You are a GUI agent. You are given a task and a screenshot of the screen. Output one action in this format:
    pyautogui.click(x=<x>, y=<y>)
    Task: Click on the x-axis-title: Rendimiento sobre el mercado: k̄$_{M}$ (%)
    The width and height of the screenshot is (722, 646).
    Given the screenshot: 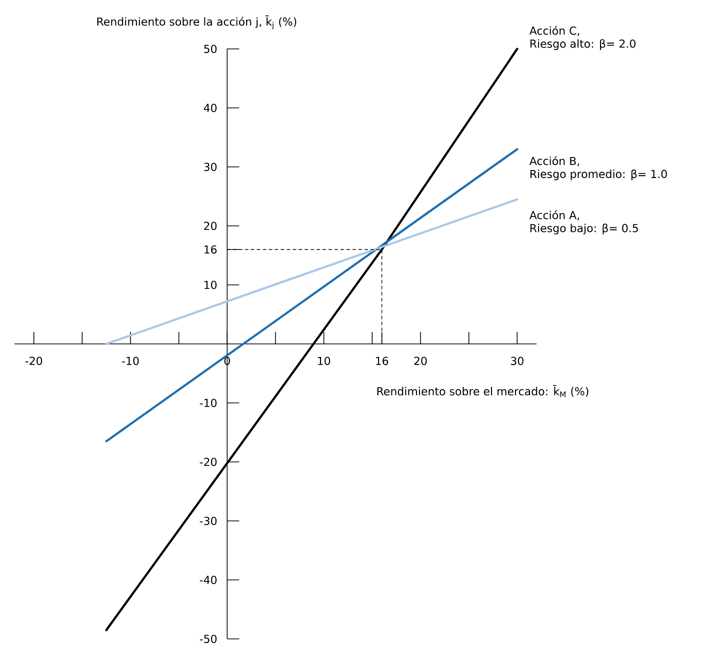 What is the action you would take?
    pyautogui.click(x=482, y=391)
    